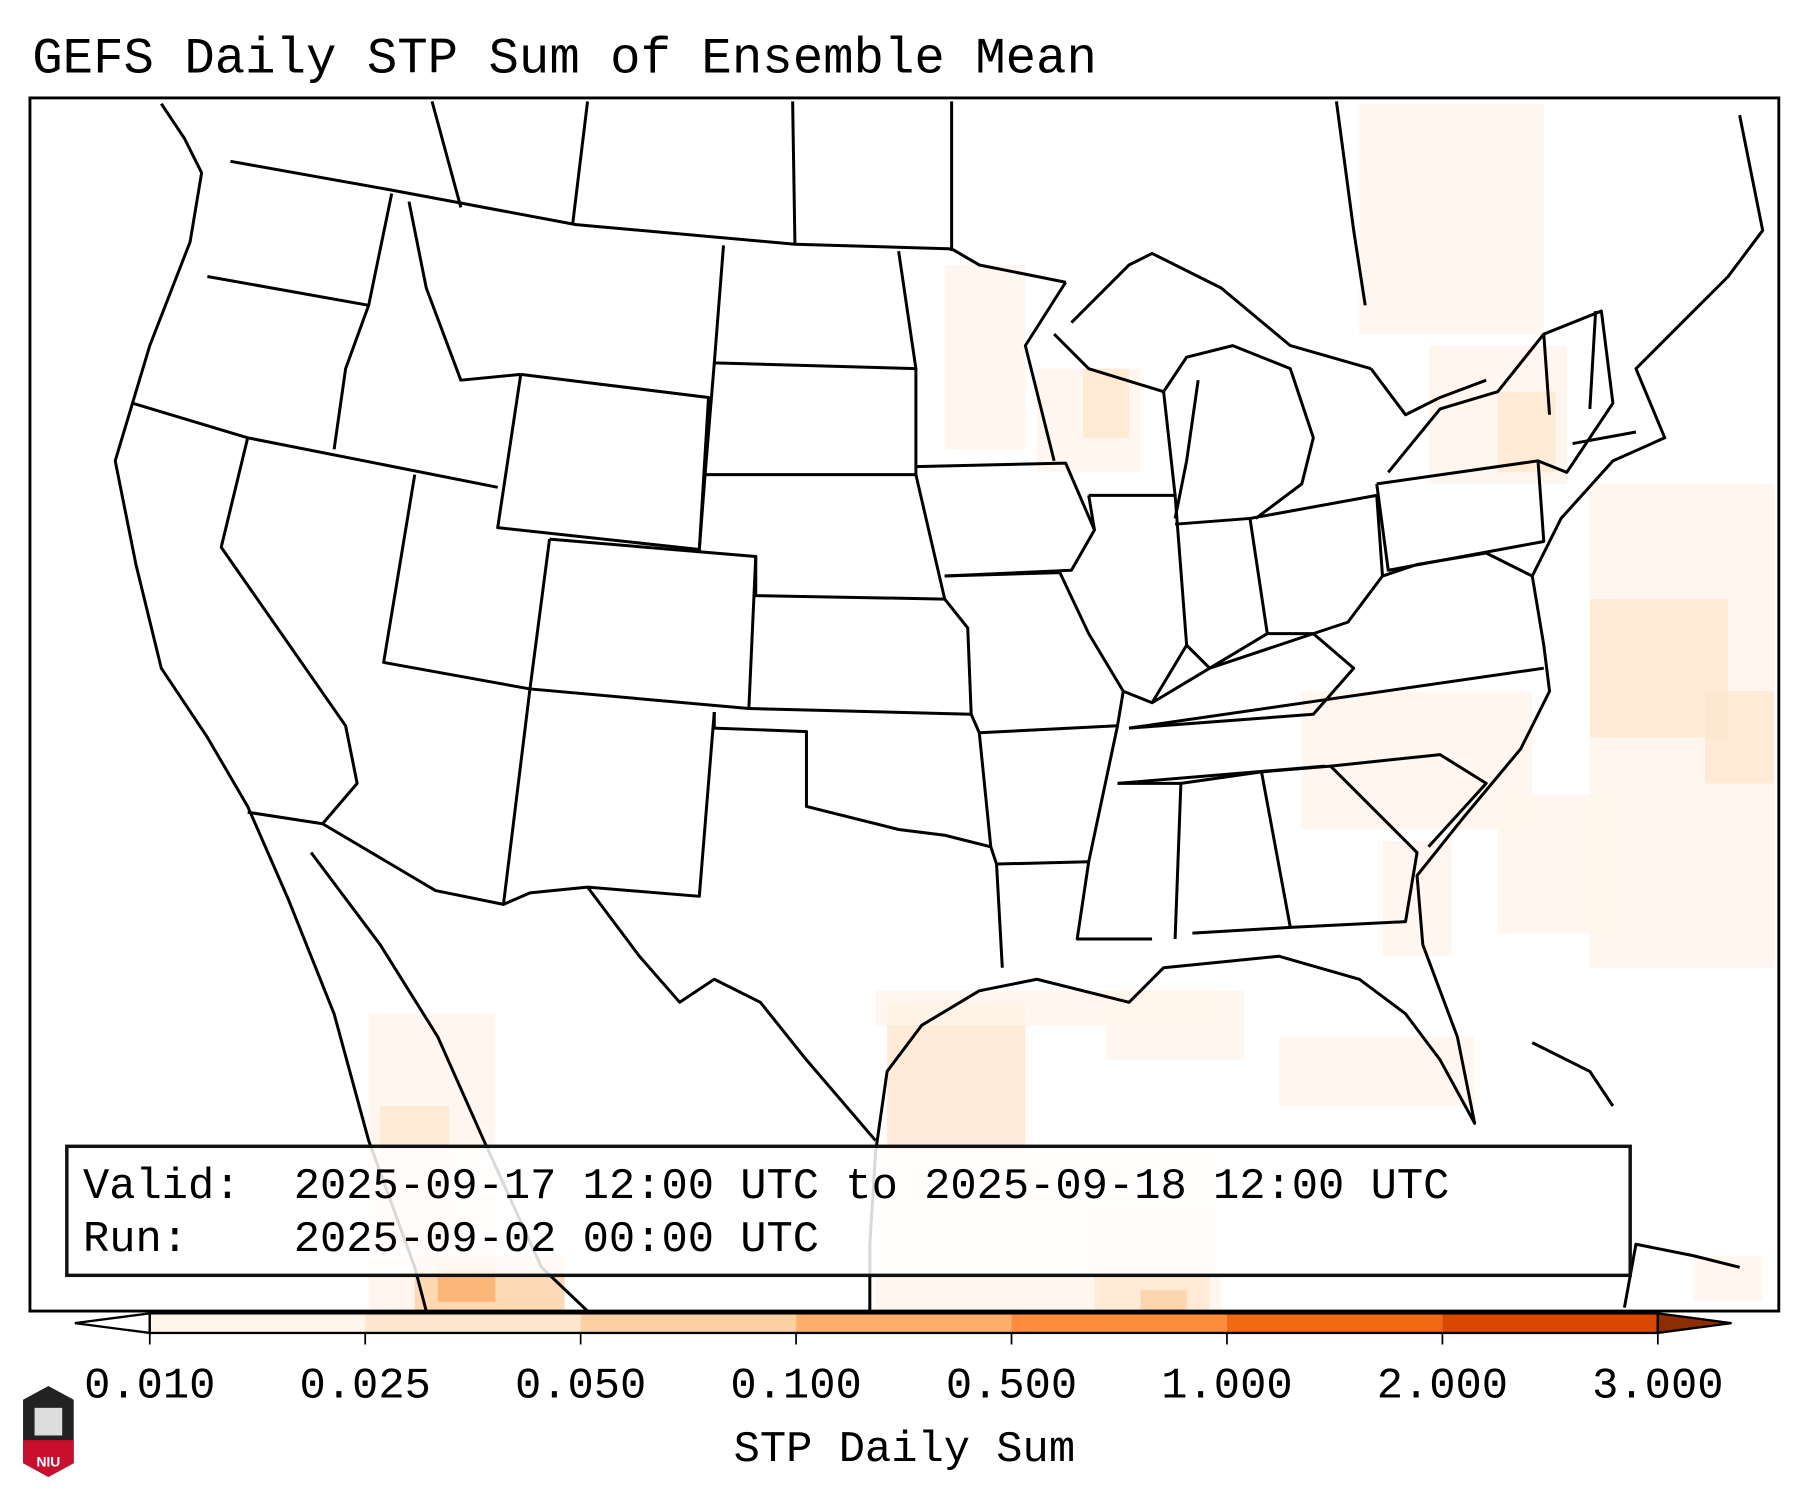 The width and height of the screenshot is (1803, 1500). Describe the element at coordinates (1694, 1323) in the screenshot. I see `colorbar-over-extension` at that location.